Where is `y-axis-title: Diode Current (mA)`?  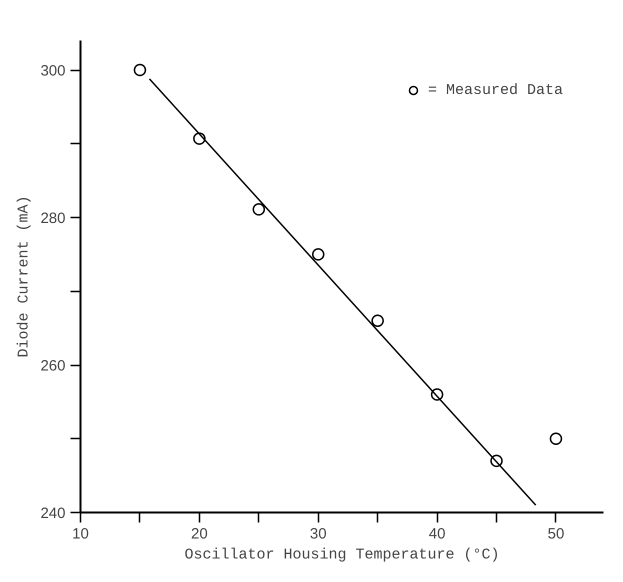
y-axis-title: Diode Current (mA) is located at coordinates (23, 276).